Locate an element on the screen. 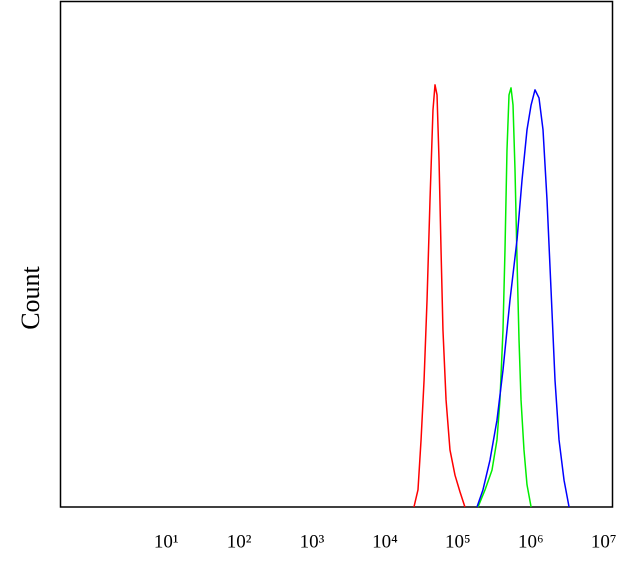 The image size is (641, 567). x-tick-label: 10⁶ is located at coordinates (531, 541).